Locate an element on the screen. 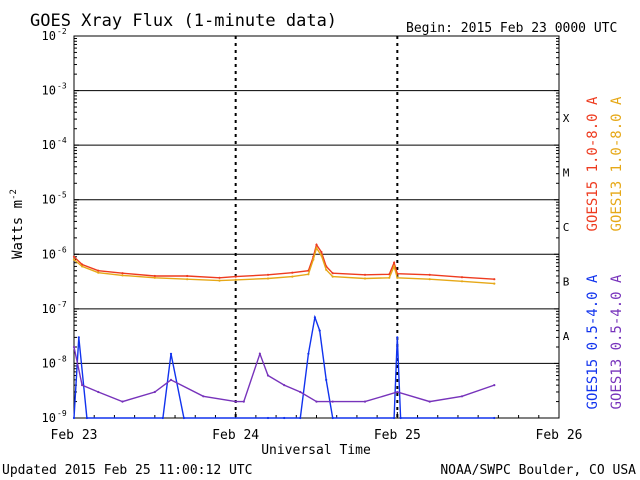 This screenshot has width=640, height=480. flare-class-label: M is located at coordinates (566, 172).